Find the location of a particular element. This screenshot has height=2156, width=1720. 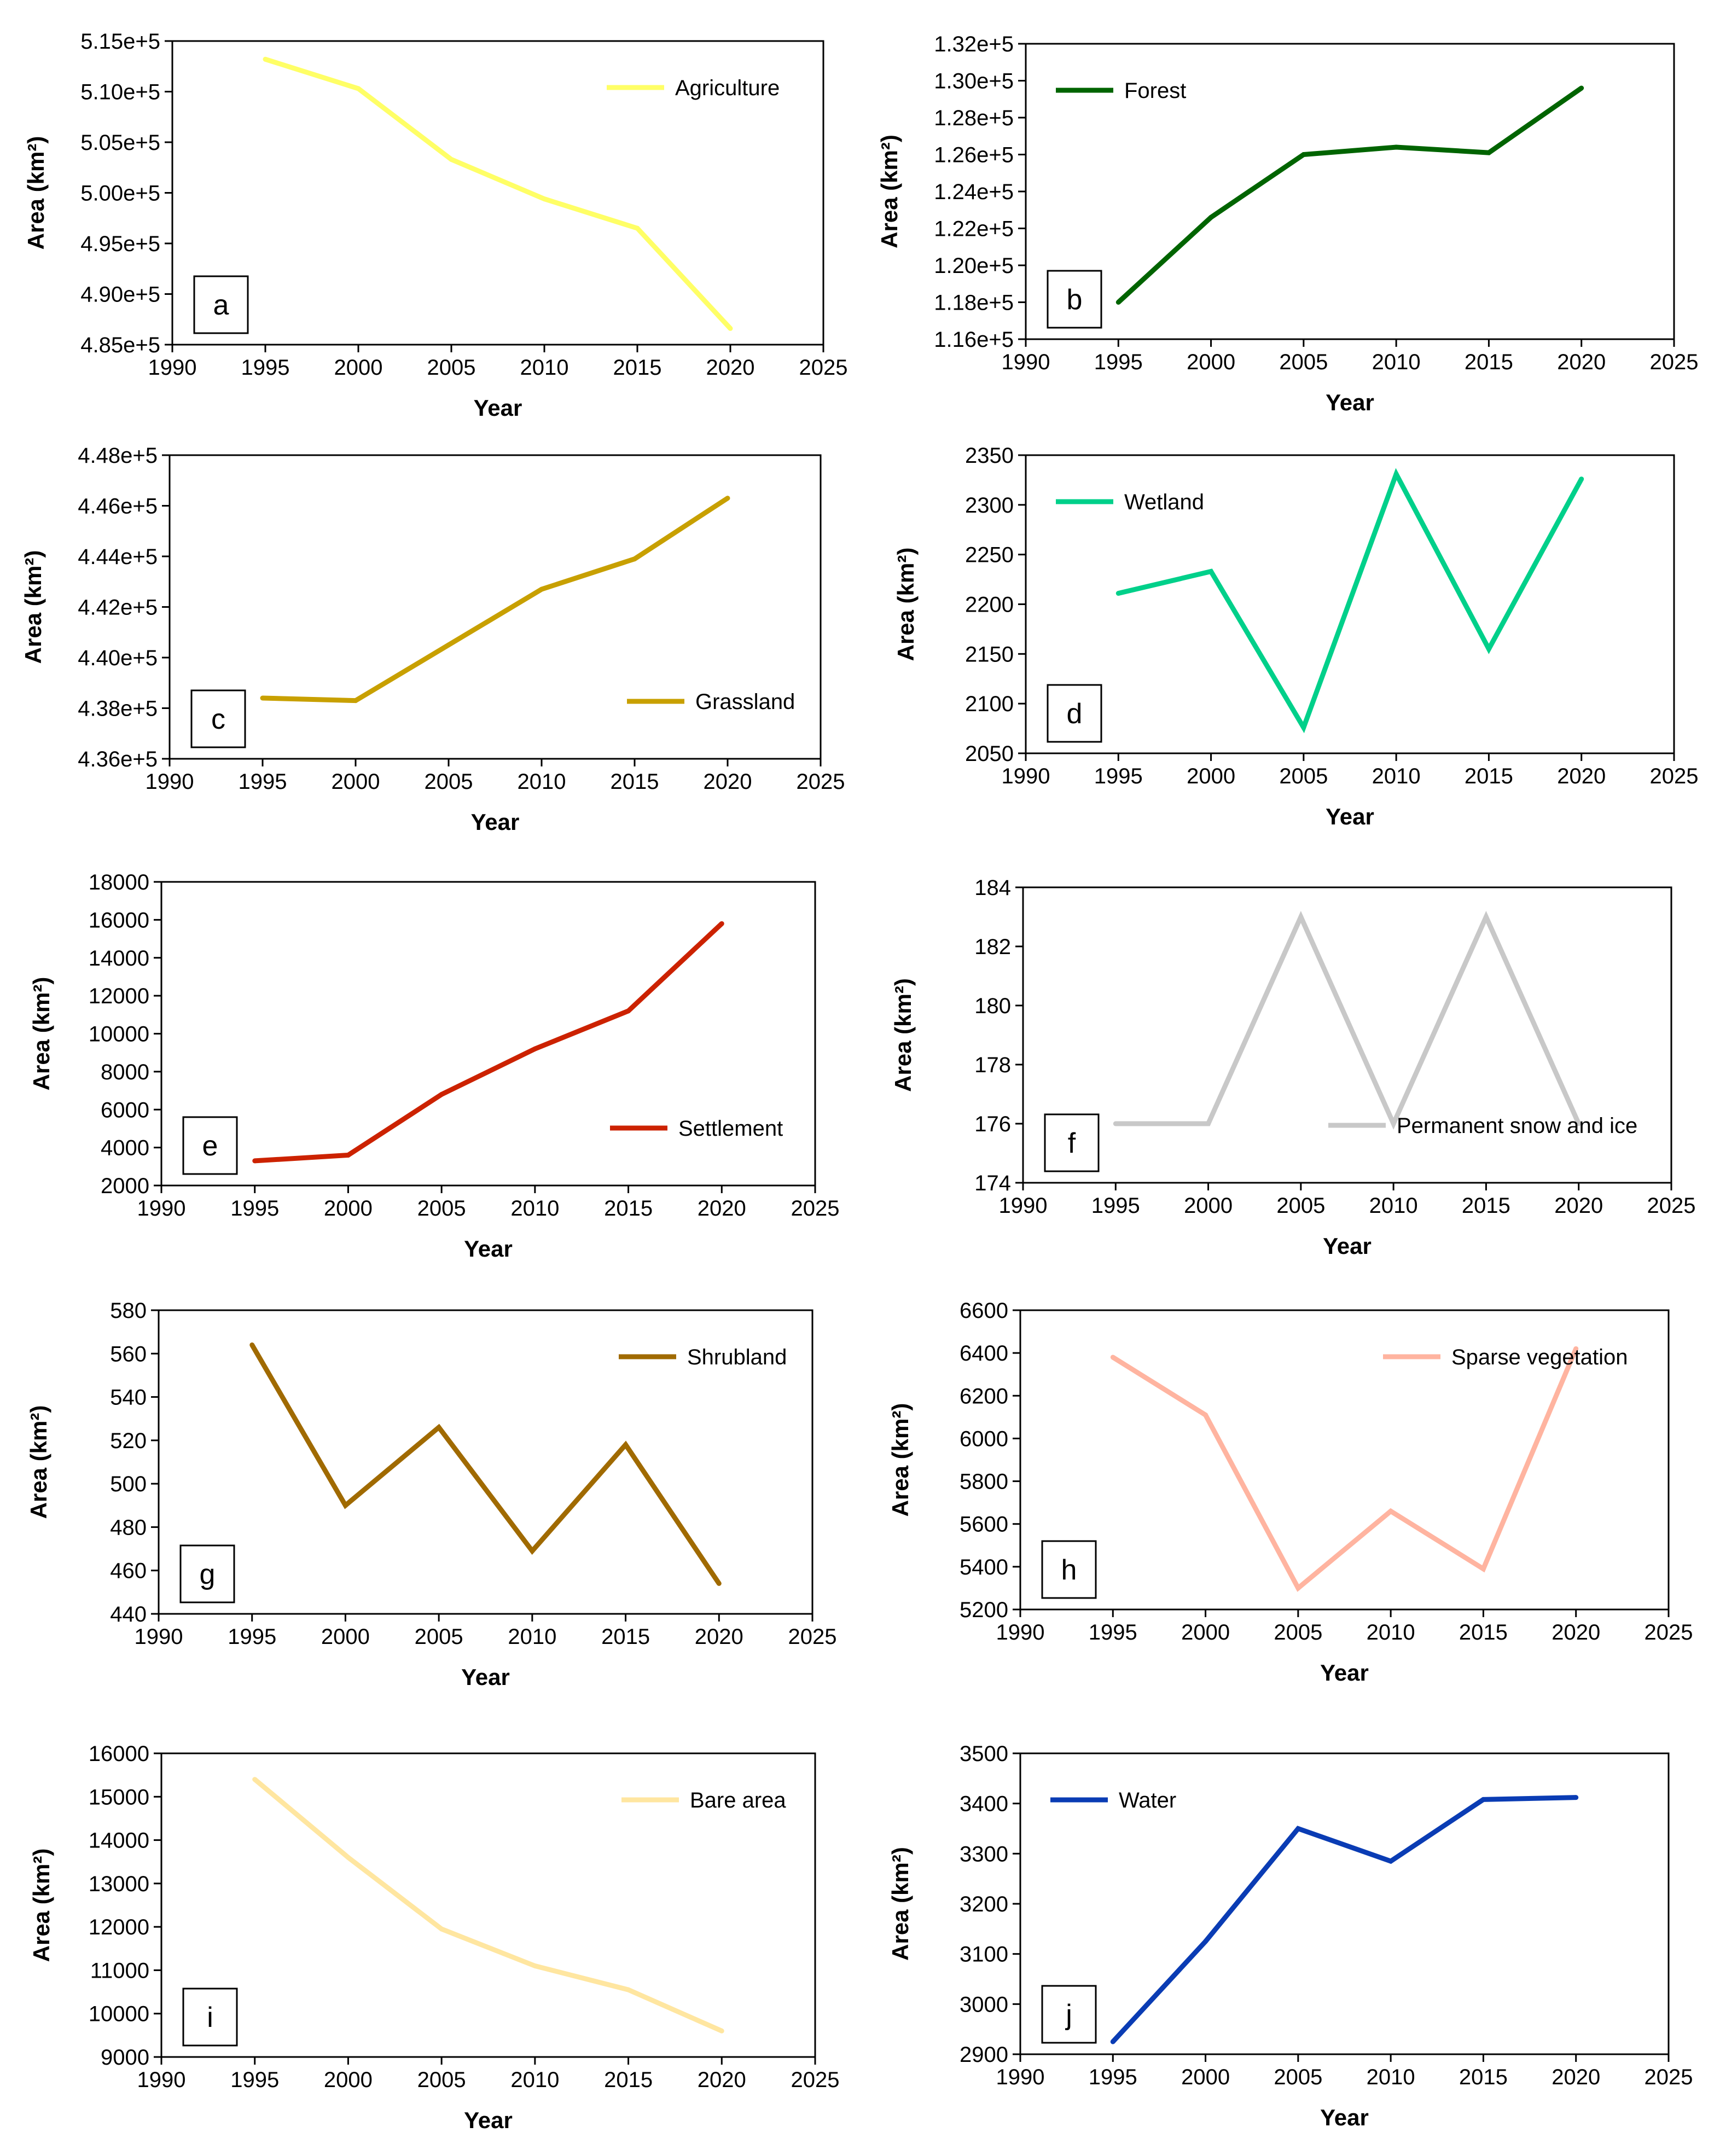

y-tick-label: 184 is located at coordinates (992, 888).